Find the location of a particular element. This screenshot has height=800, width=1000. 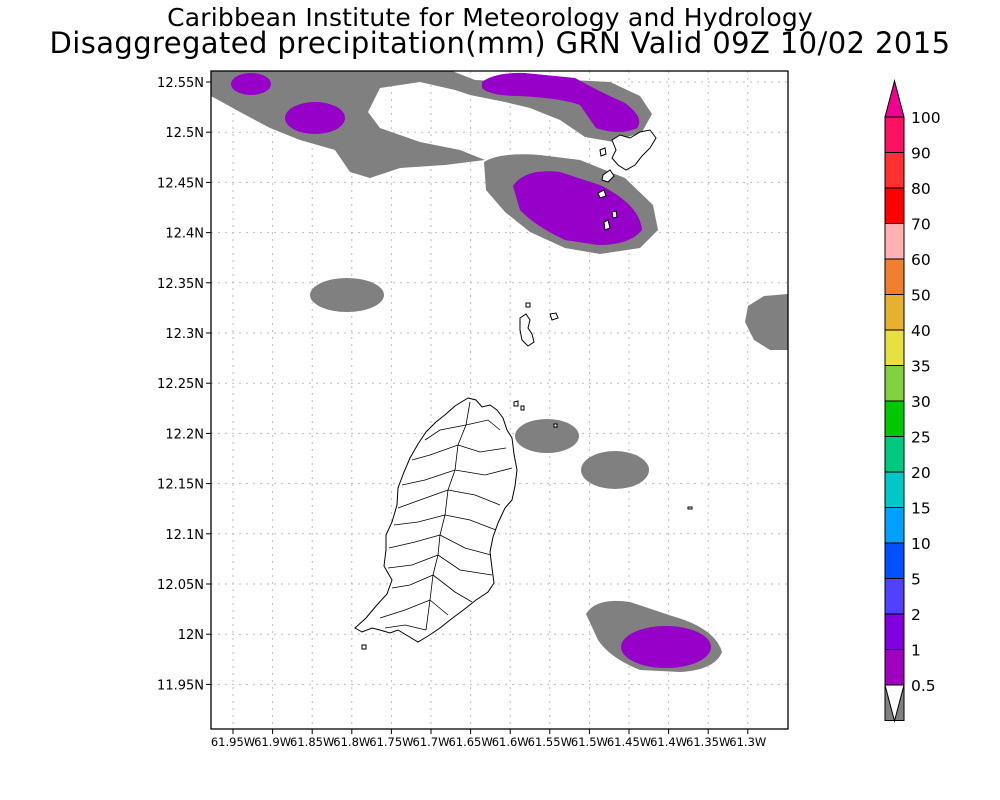

lon-tick-label: 61.35W is located at coordinates (708, 742).